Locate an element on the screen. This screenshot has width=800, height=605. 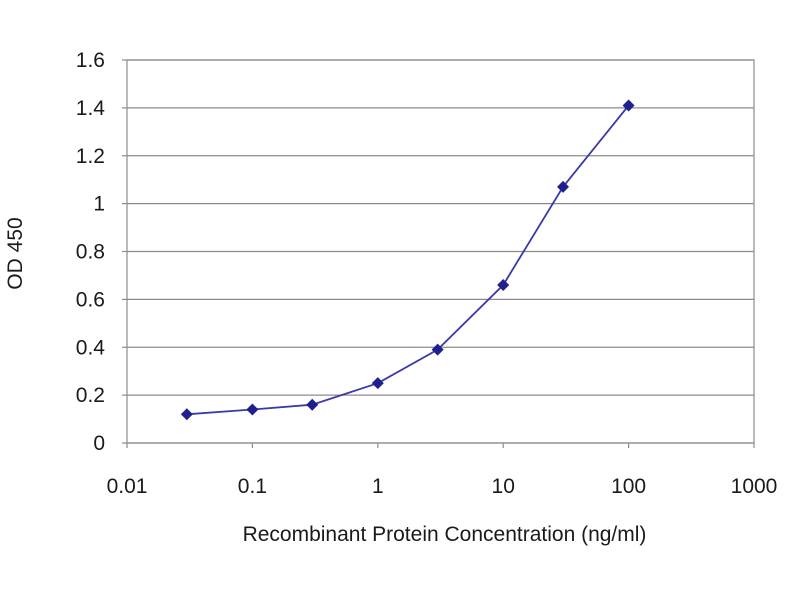
x-tick-label: 100 is located at coordinates (628, 486).